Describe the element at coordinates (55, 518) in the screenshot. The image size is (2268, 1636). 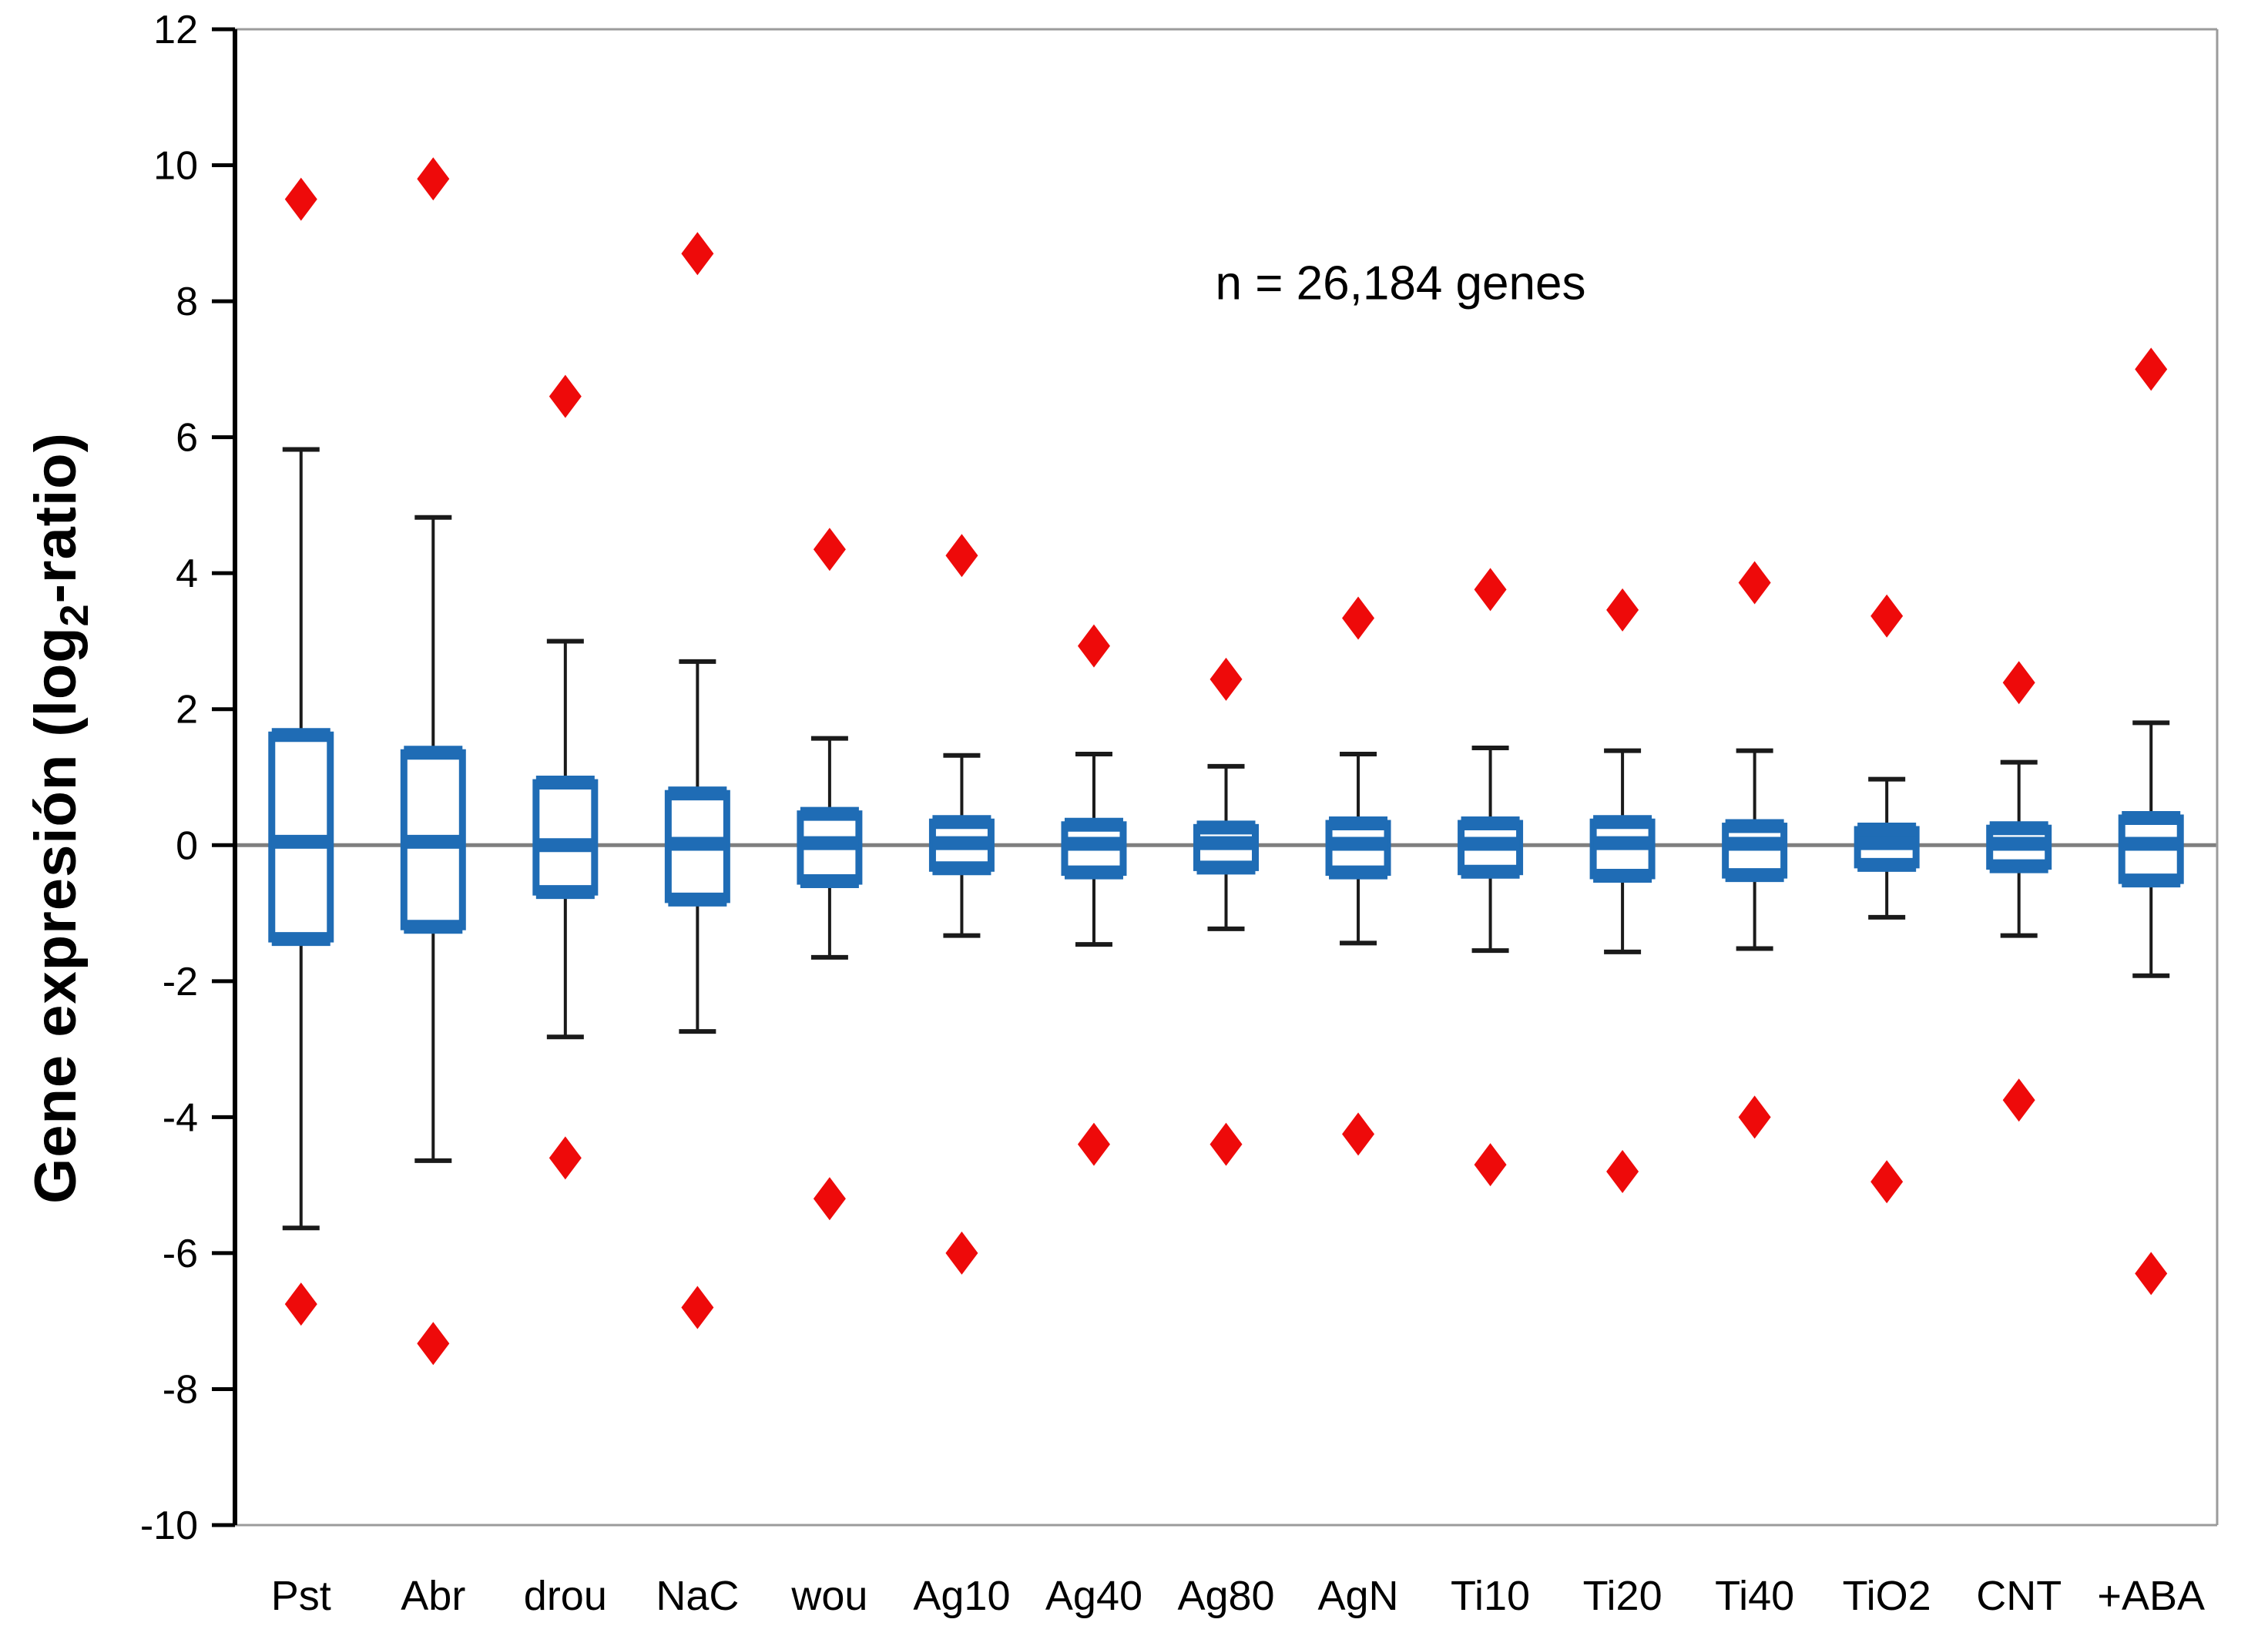
I see `y-axis-title-suffix: -ratio)` at that location.